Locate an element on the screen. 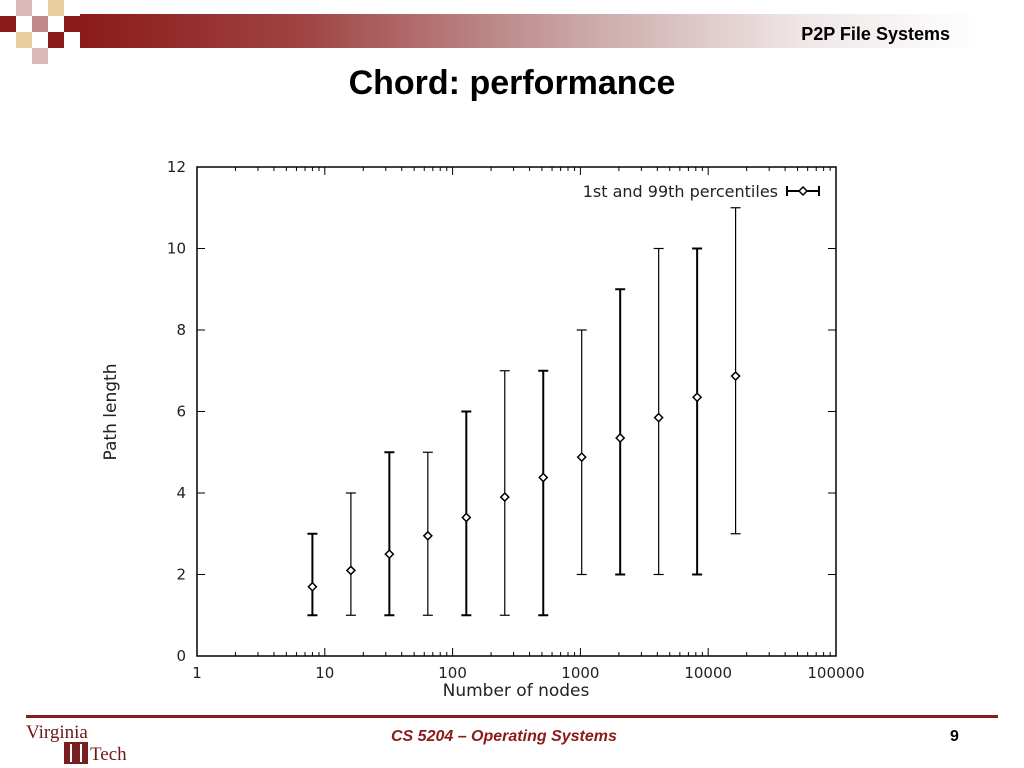 This screenshot has width=1024, height=768. y-tick-label: 10 is located at coordinates (176, 249).